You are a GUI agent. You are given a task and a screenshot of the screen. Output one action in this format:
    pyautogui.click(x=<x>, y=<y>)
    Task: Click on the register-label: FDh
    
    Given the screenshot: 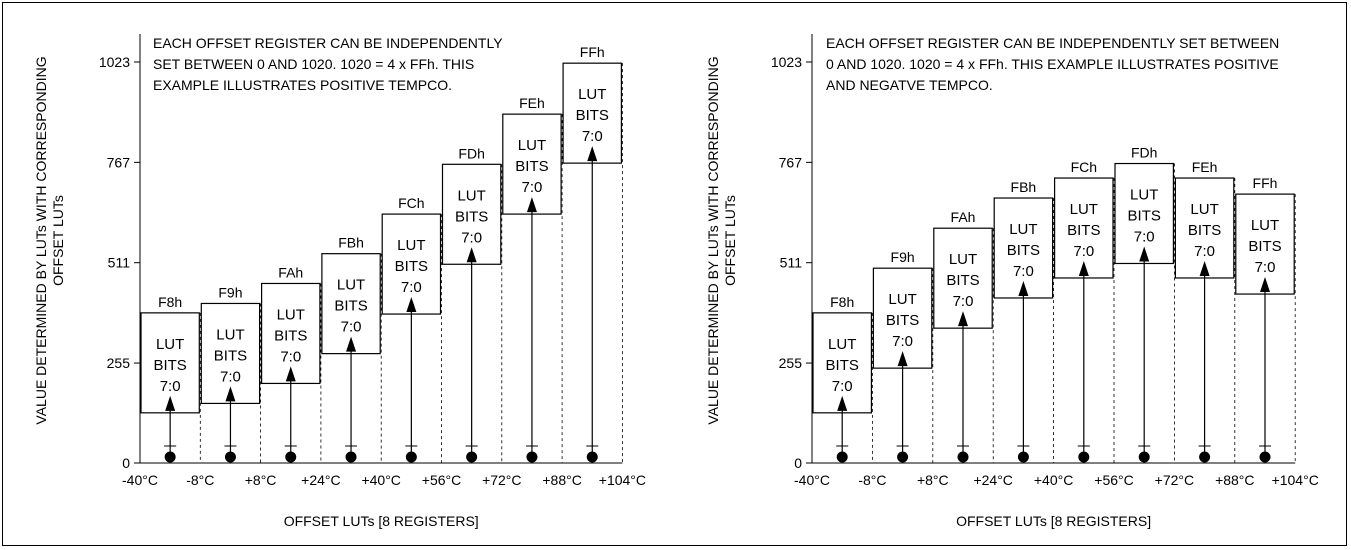 What is the action you would take?
    pyautogui.click(x=471, y=153)
    